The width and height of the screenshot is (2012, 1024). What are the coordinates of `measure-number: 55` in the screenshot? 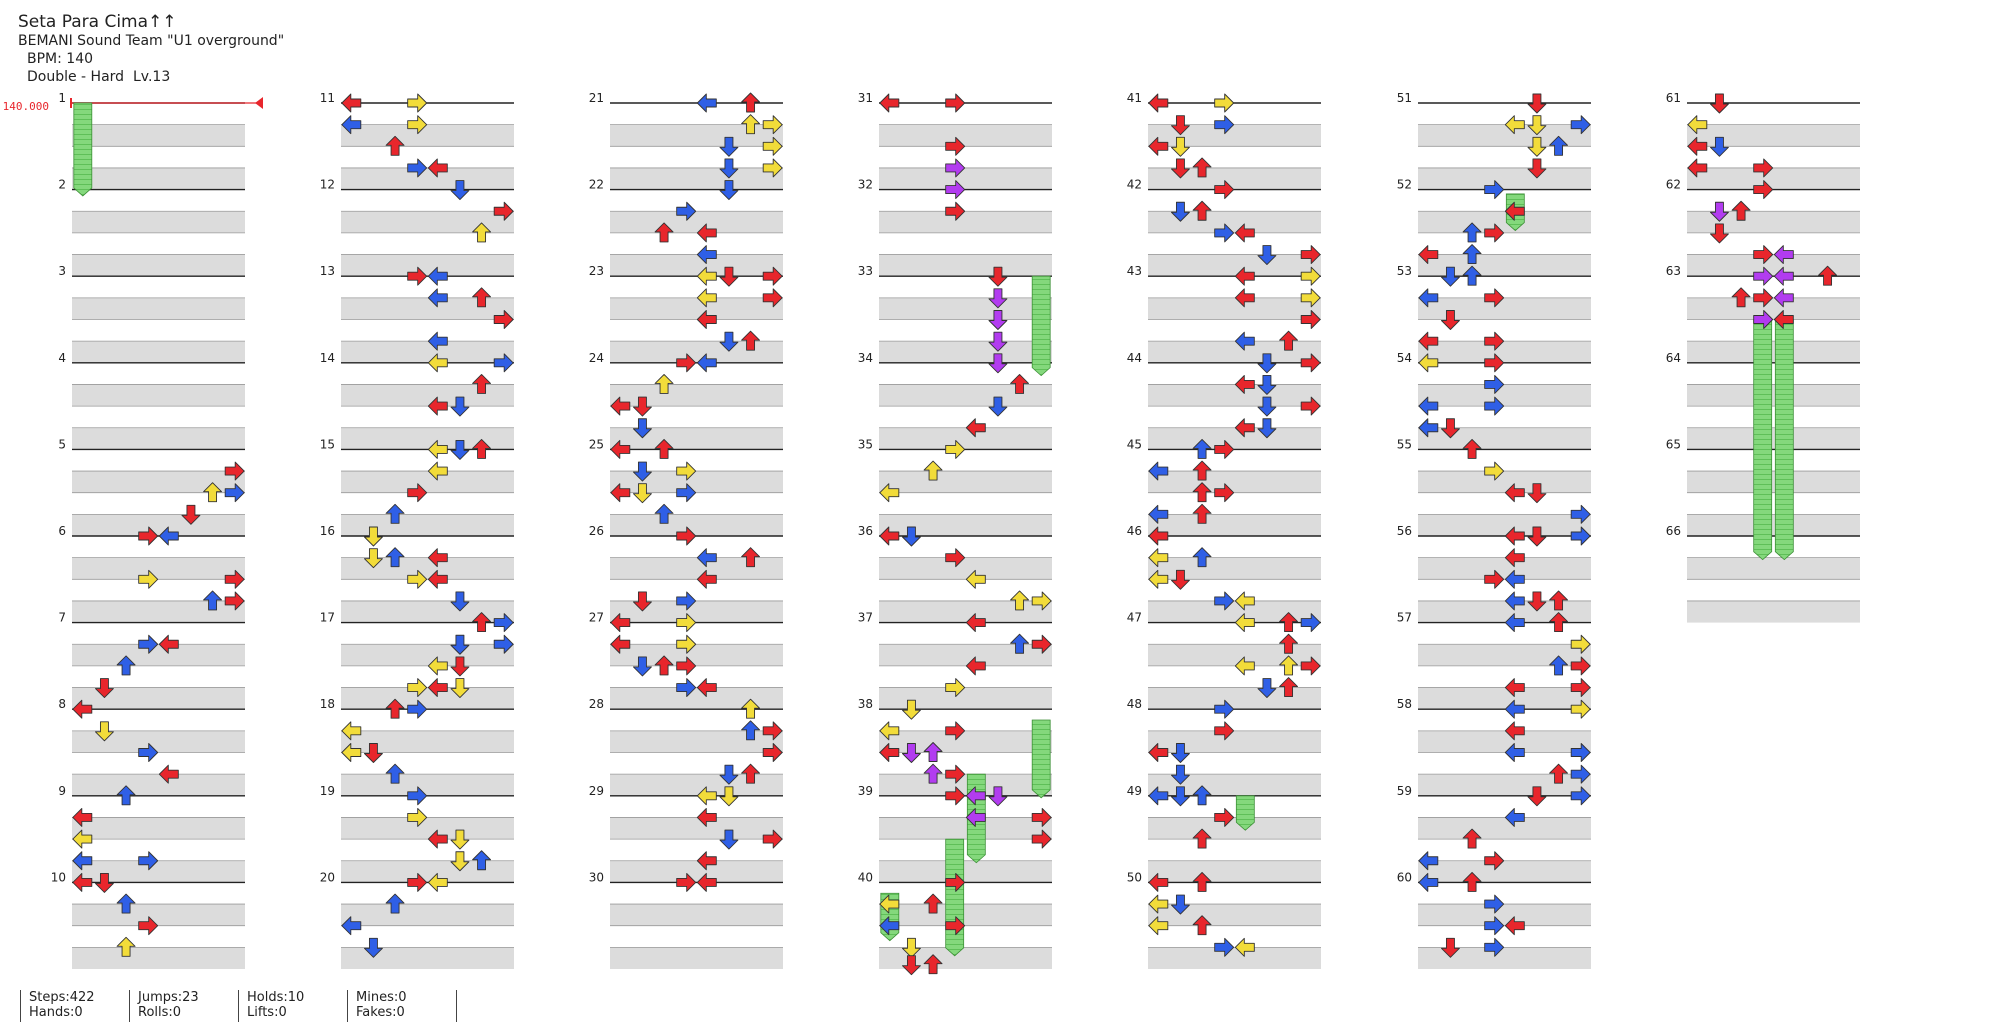 It's located at (1404, 444).